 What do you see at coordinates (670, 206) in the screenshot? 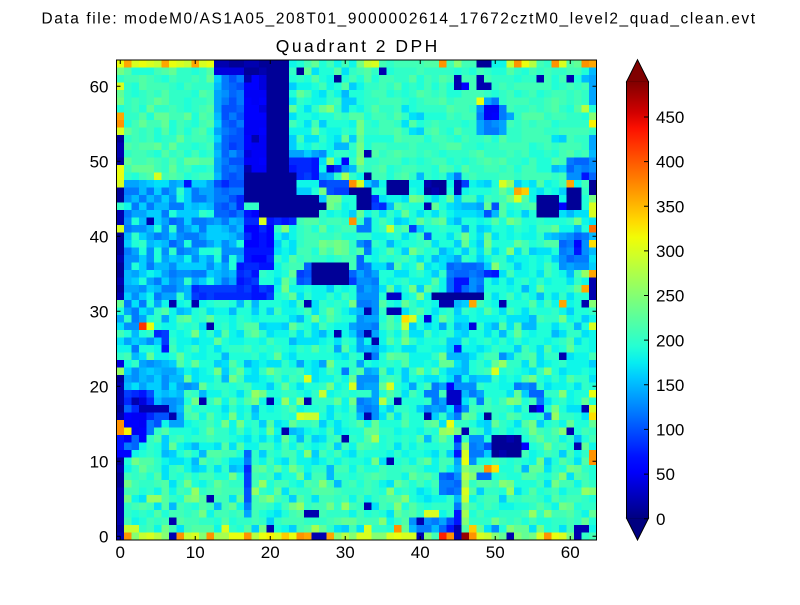
I see `svg-text: 350` at bounding box center [670, 206].